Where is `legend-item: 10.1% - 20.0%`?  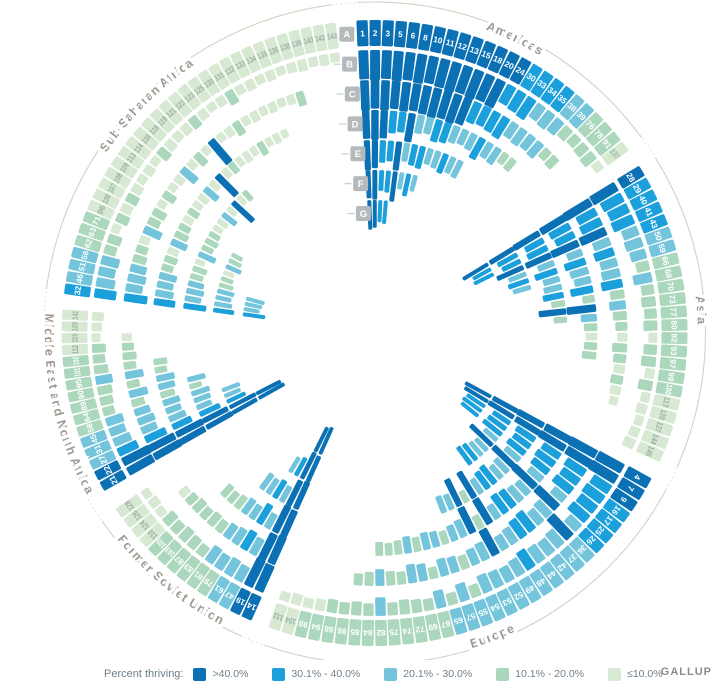
legend-item: 10.1% - 20.0% is located at coordinates (540, 674).